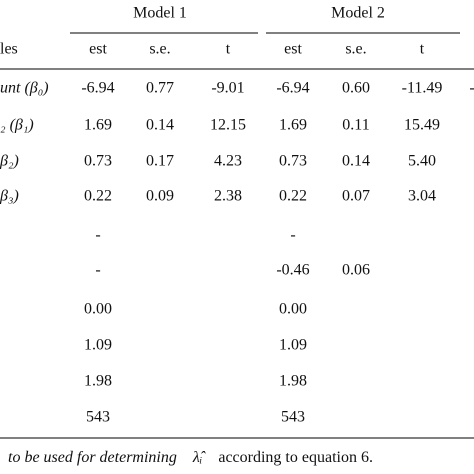 This screenshot has width=474, height=474. What do you see at coordinates (9, 161) in the screenshot?
I see `row-label: β₂)` at bounding box center [9, 161].